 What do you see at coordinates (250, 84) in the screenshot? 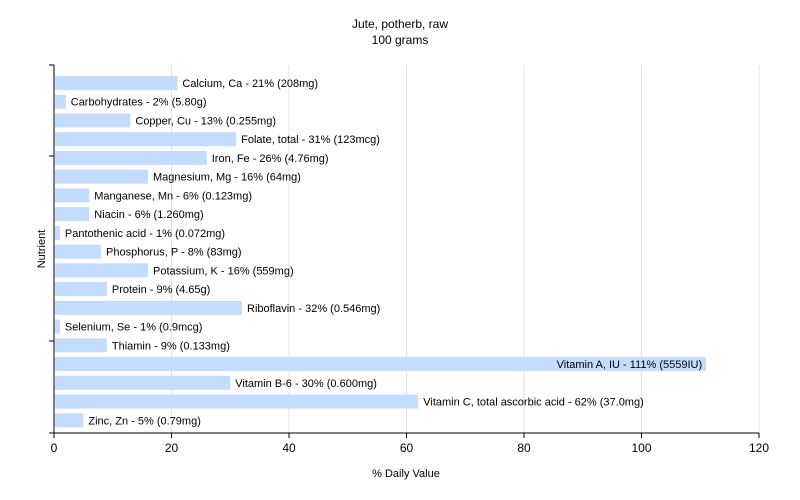
I see `bar-label: Calcium, Ca - 21% (208mg)` at bounding box center [250, 84].